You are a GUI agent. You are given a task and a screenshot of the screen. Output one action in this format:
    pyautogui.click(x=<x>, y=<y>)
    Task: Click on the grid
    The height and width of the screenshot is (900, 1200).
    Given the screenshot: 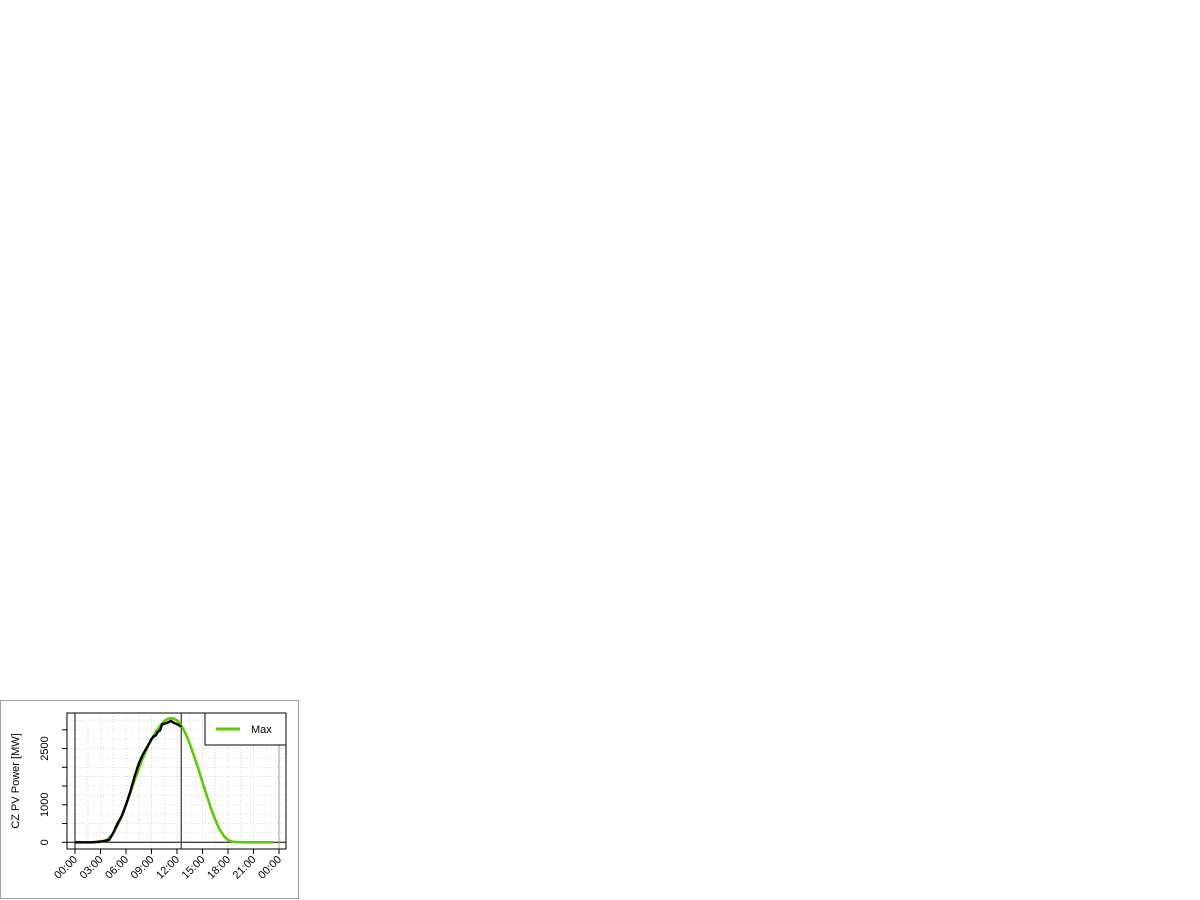 What is the action you would take?
    pyautogui.click(x=176, y=781)
    